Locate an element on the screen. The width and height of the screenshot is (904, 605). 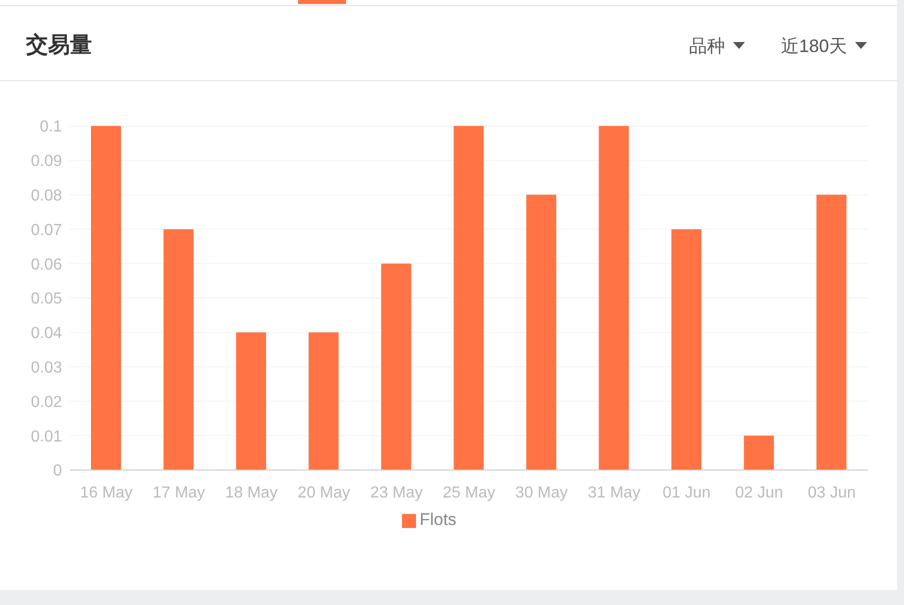
y-tick-label: 0.05 is located at coordinates (46, 299).